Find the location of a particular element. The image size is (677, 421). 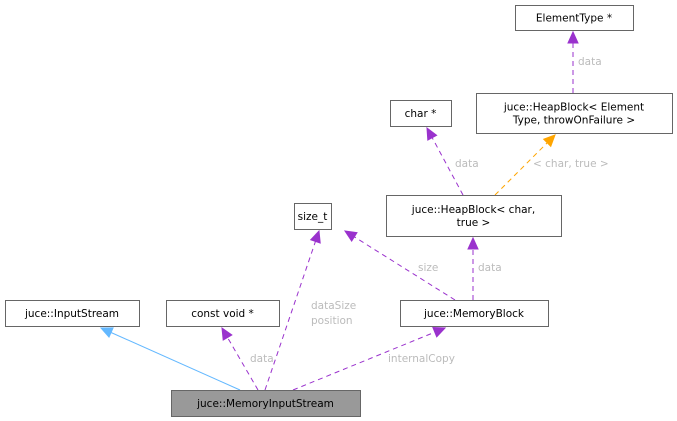

node-label: const void * is located at coordinates (222, 314).